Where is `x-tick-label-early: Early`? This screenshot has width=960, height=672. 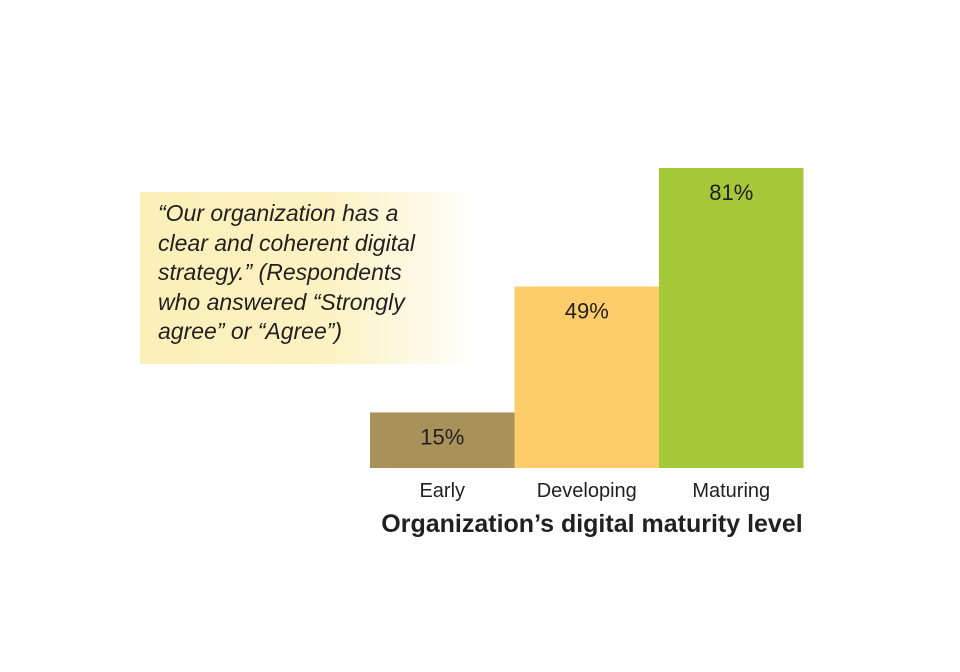
x-tick-label-early: Early is located at coordinates (442, 491).